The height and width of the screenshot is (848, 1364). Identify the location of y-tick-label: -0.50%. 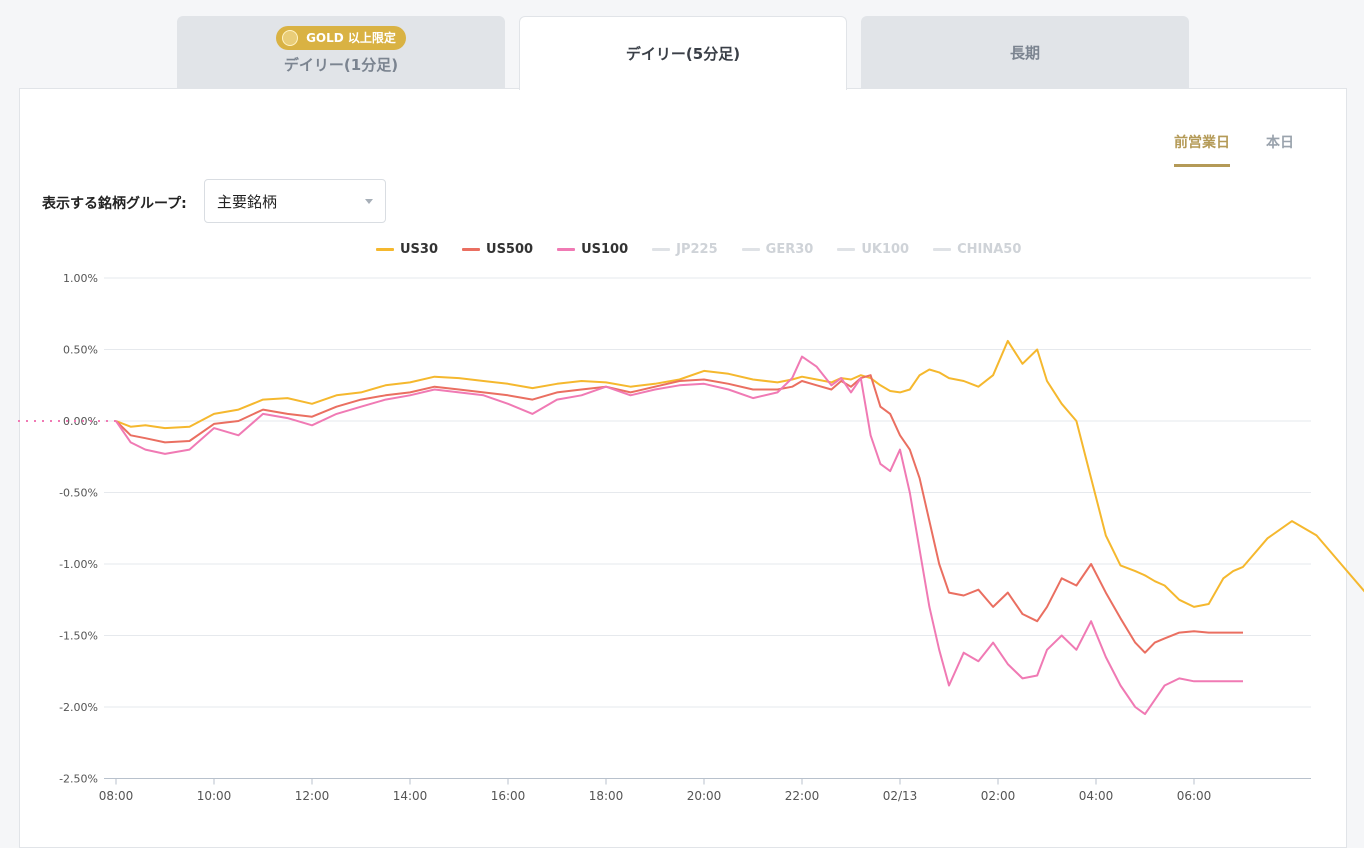
(78, 493).